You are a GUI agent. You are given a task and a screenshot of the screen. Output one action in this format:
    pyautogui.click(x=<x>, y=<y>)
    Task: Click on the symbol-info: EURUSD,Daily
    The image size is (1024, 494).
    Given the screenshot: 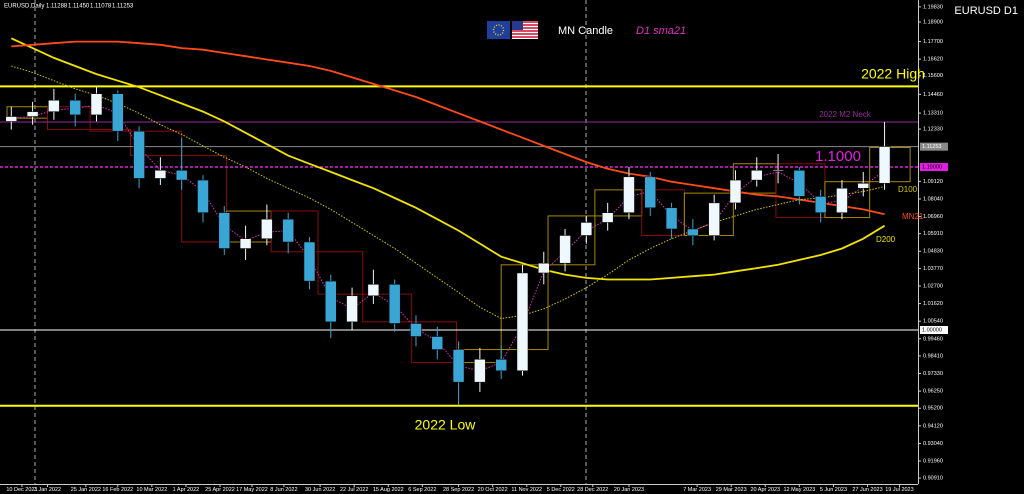 What is the action you would take?
    pyautogui.click(x=24, y=7)
    